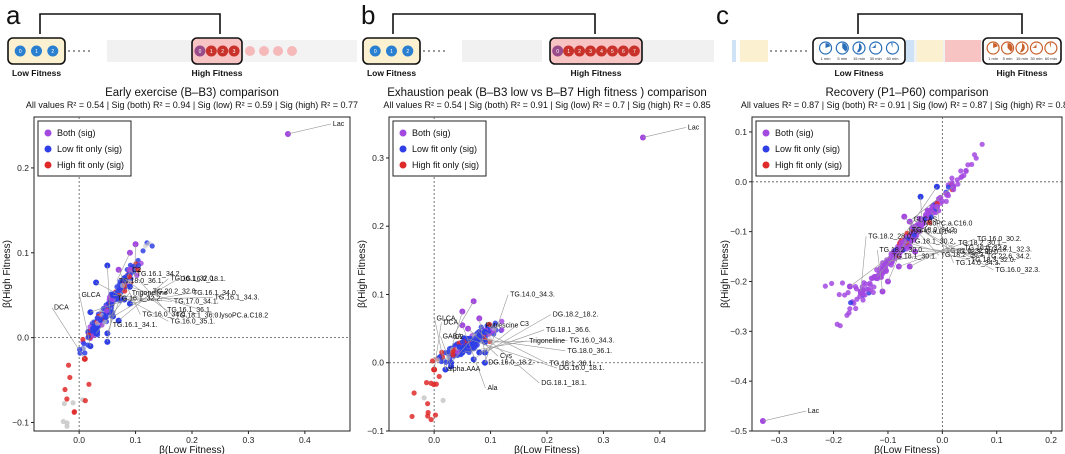 The height and width of the screenshot is (454, 1065). Describe the element at coordinates (826, 58) in the screenshot. I see `timepoint-label: 1 min` at that location.